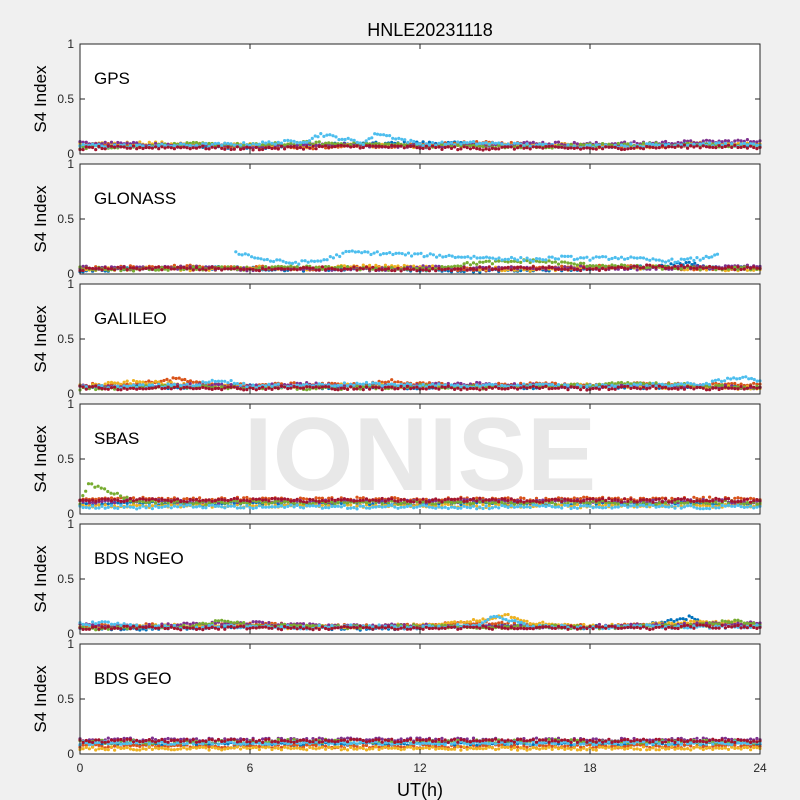  Describe the element at coordinates (65, 219) in the screenshot. I see `y-tick-label: 0.5` at that location.